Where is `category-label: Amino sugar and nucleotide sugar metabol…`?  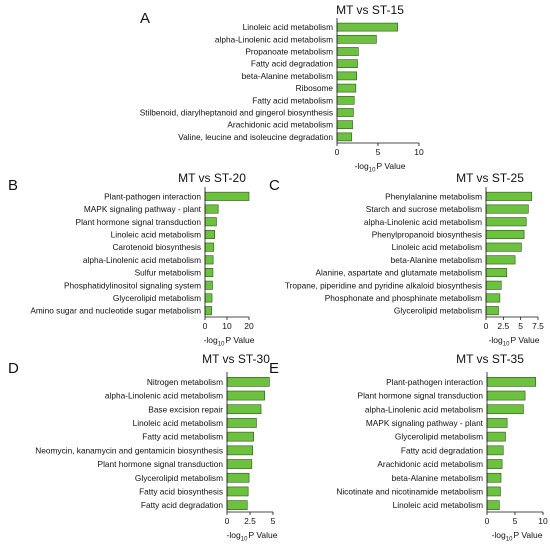 category-label: Amino sugar and nucleotide sugar metabol… is located at coordinates (115, 311).